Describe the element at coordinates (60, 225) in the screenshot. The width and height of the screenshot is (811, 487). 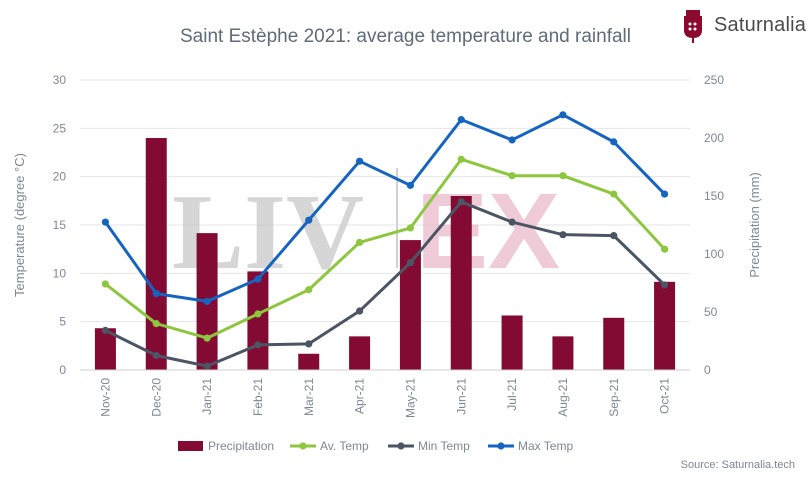
I see `y-left-tick-label: 15` at that location.